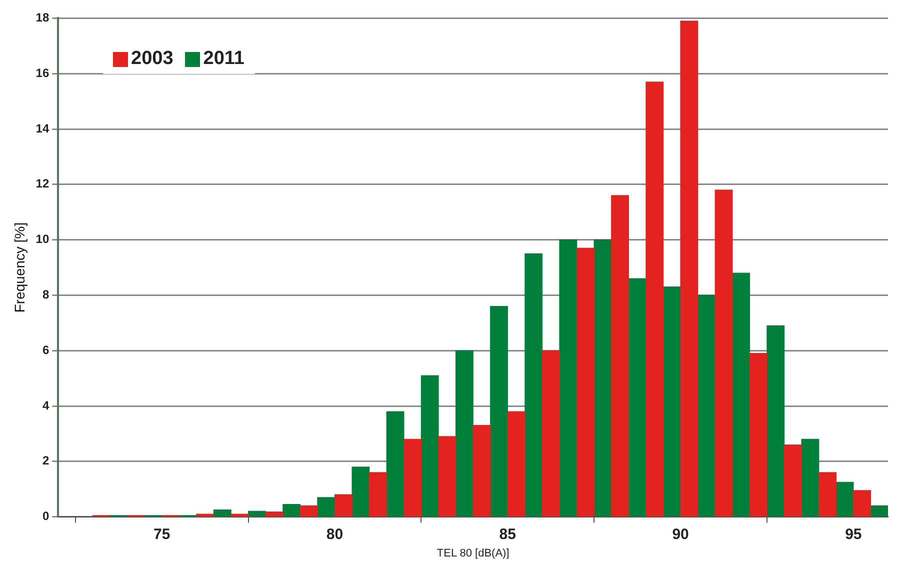  I want to click on y-tick-label: 14, so click(43, 128).